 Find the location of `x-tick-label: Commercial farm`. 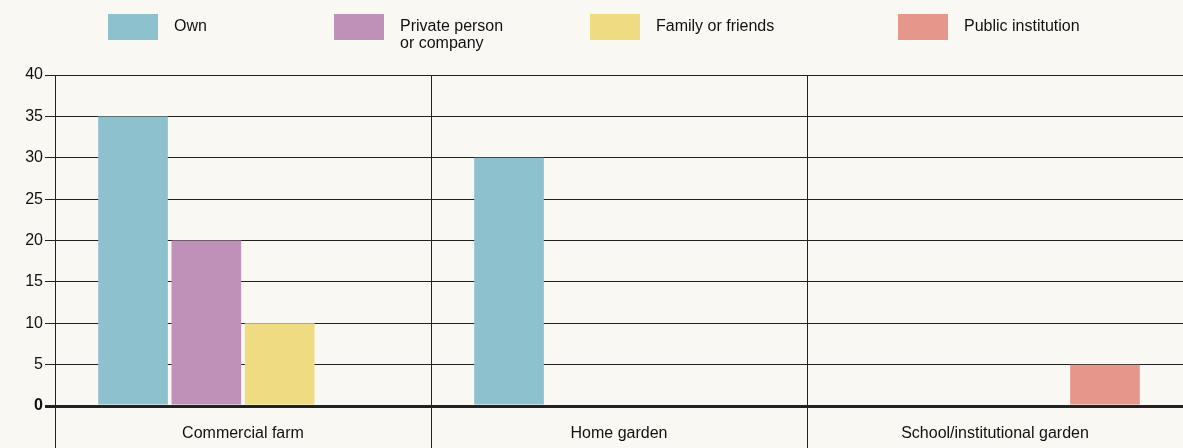

x-tick-label: Commercial farm is located at coordinates (243, 433).